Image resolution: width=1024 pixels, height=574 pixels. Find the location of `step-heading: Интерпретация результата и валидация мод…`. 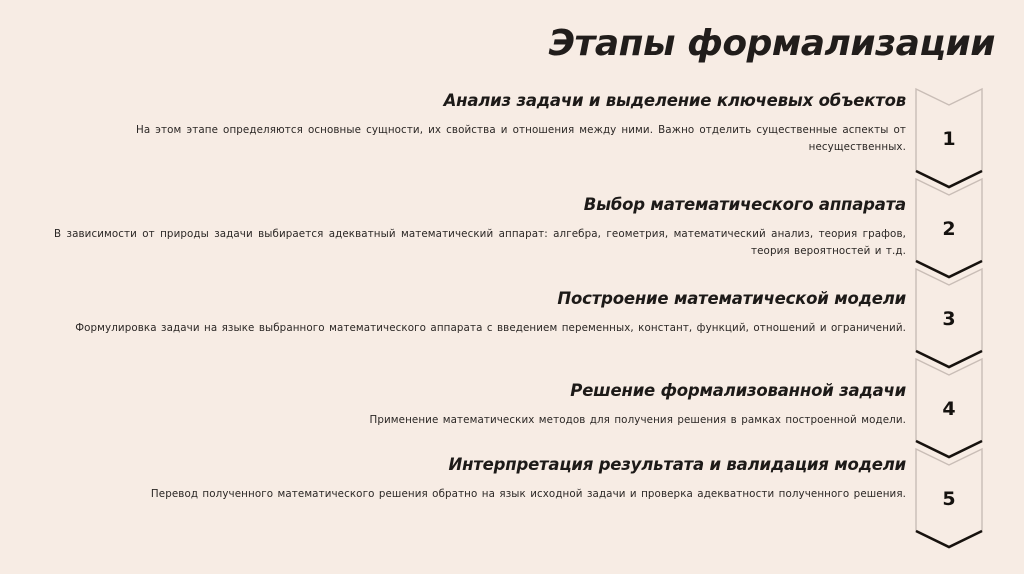

step-heading: Интерпретация результата и валидация мод… is located at coordinates (677, 464).